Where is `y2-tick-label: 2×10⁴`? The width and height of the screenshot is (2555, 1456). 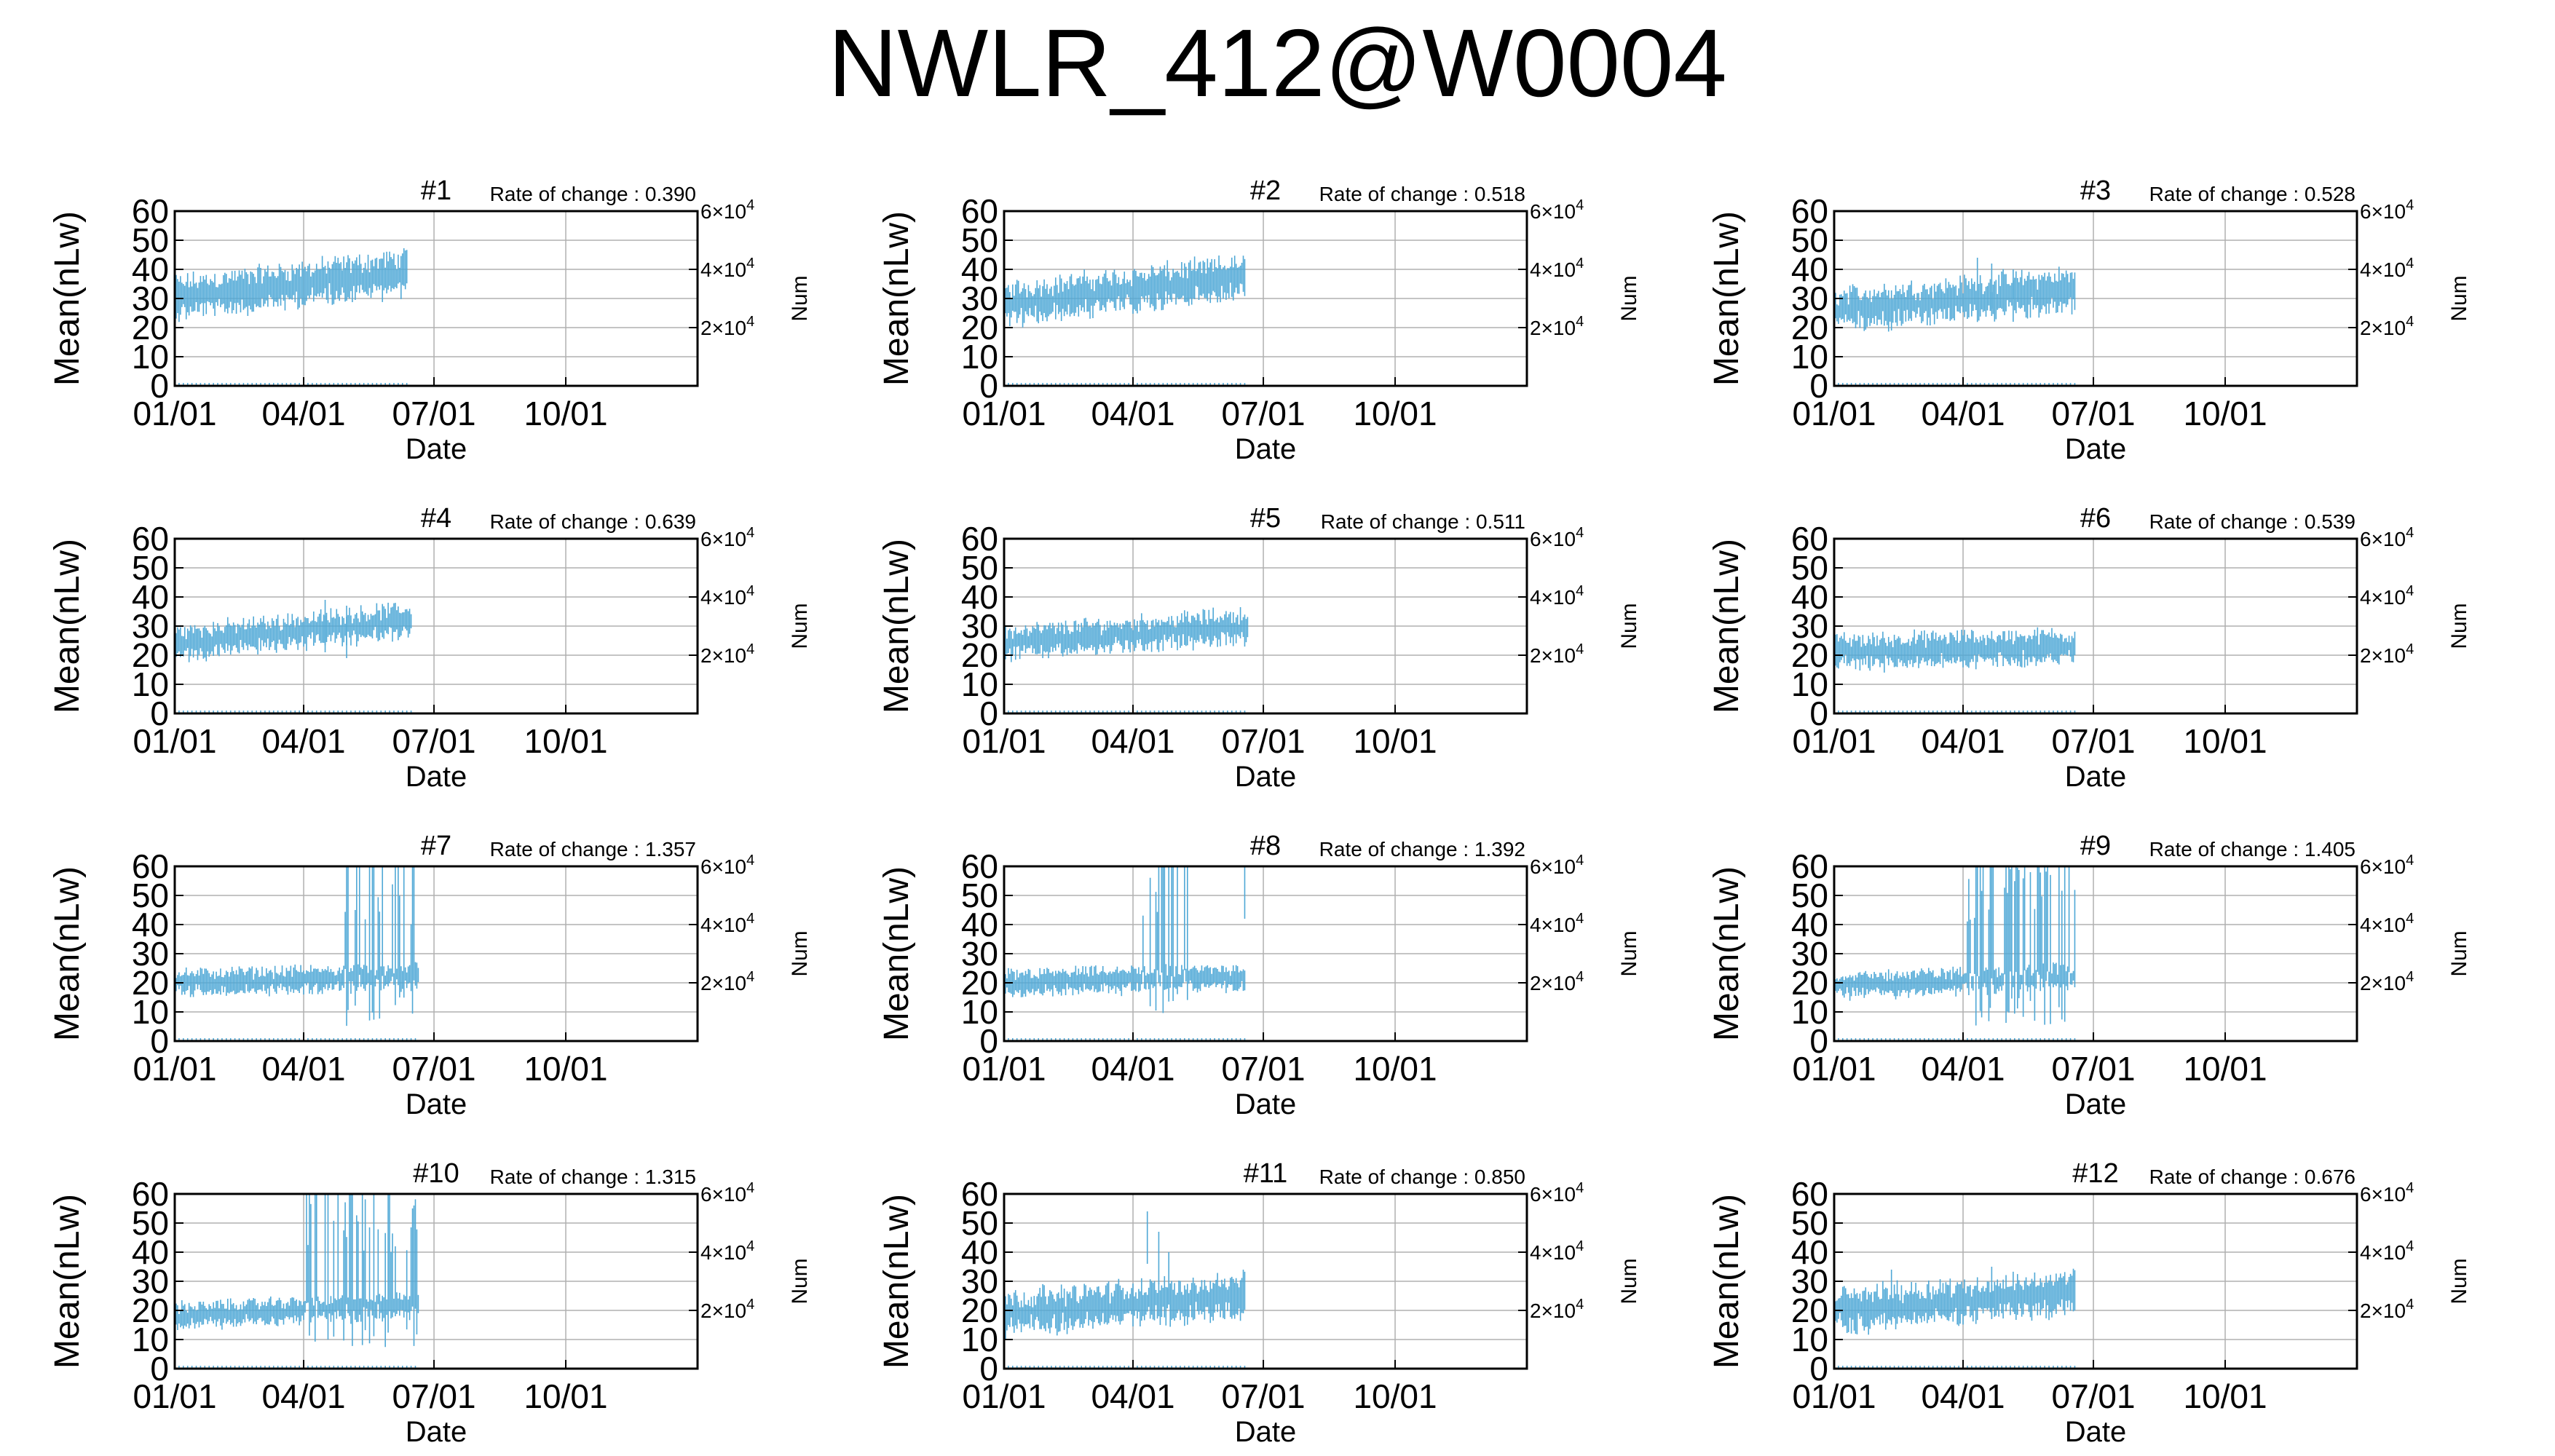 y2-tick-label: 2×10⁴ is located at coordinates (1557, 654).